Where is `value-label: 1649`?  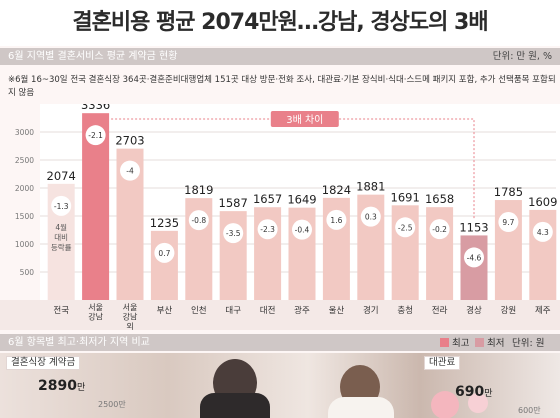 value-label: 1649 is located at coordinates (301, 200).